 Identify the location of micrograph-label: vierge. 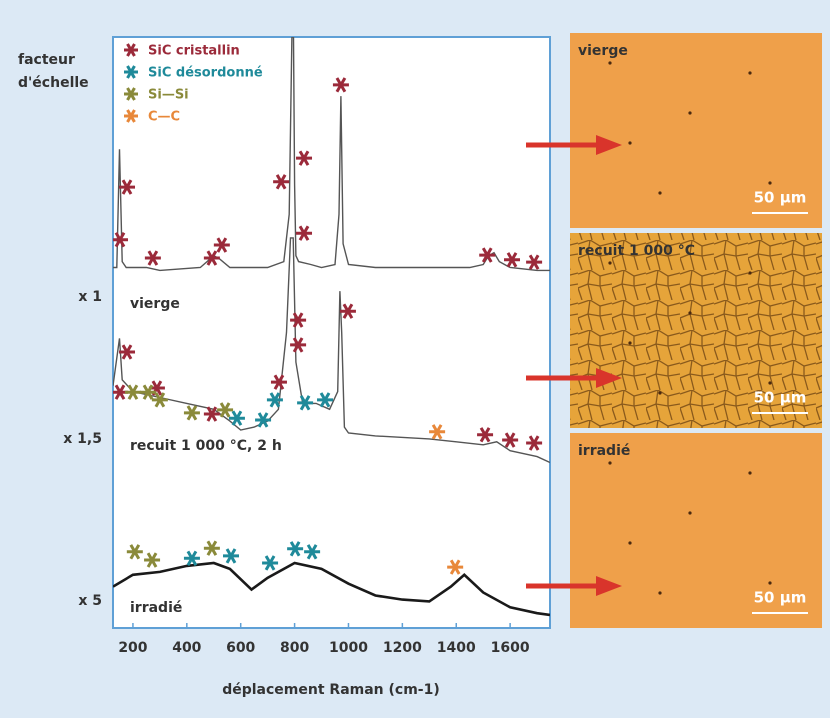
(603, 51).